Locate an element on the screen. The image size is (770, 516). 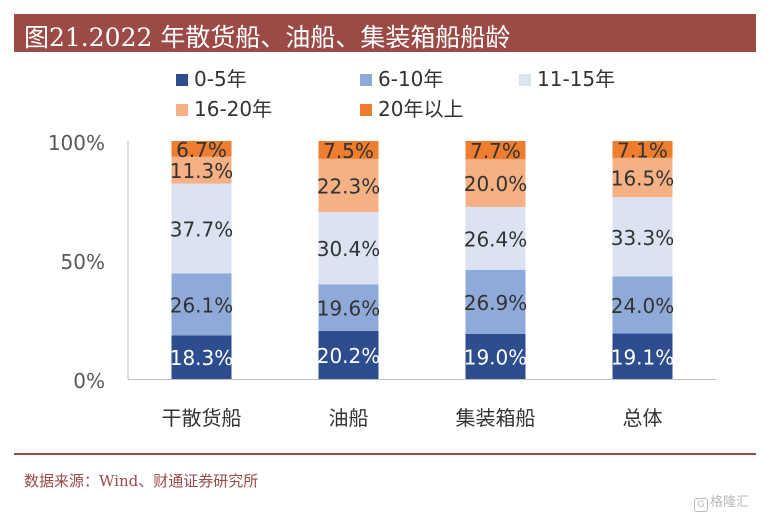
data-label: 22.3% is located at coordinates (349, 186).